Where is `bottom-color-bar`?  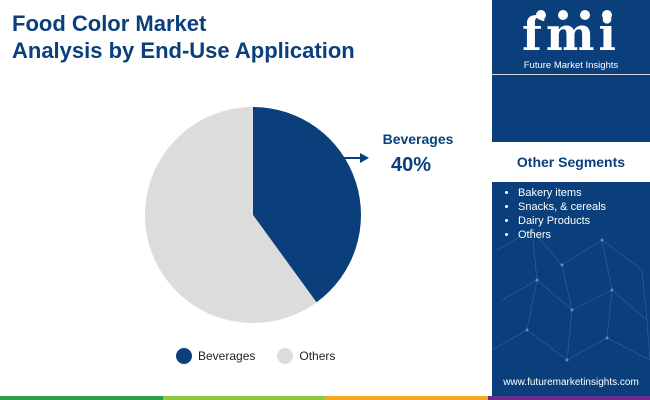 bottom-color-bar is located at coordinates (325, 398).